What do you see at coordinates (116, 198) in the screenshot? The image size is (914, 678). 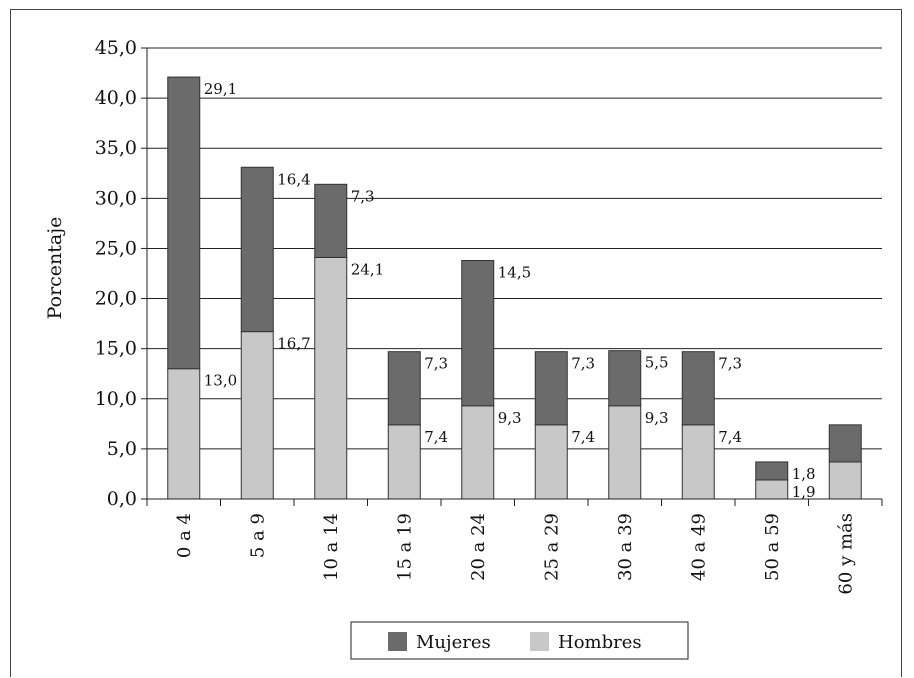 I see `y-tick-label: 30,0` at bounding box center [116, 198].